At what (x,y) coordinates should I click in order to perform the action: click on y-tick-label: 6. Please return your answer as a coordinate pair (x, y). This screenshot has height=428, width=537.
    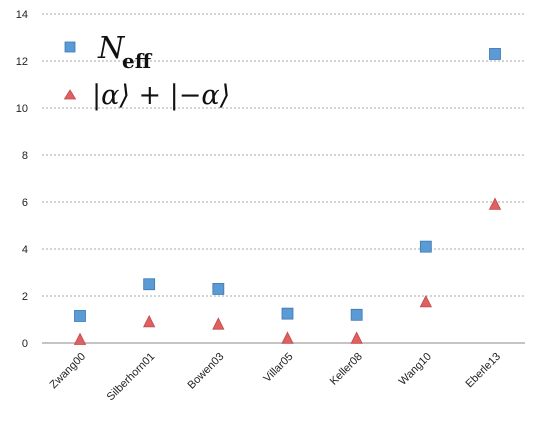
    Looking at the image, I should click on (25, 203).